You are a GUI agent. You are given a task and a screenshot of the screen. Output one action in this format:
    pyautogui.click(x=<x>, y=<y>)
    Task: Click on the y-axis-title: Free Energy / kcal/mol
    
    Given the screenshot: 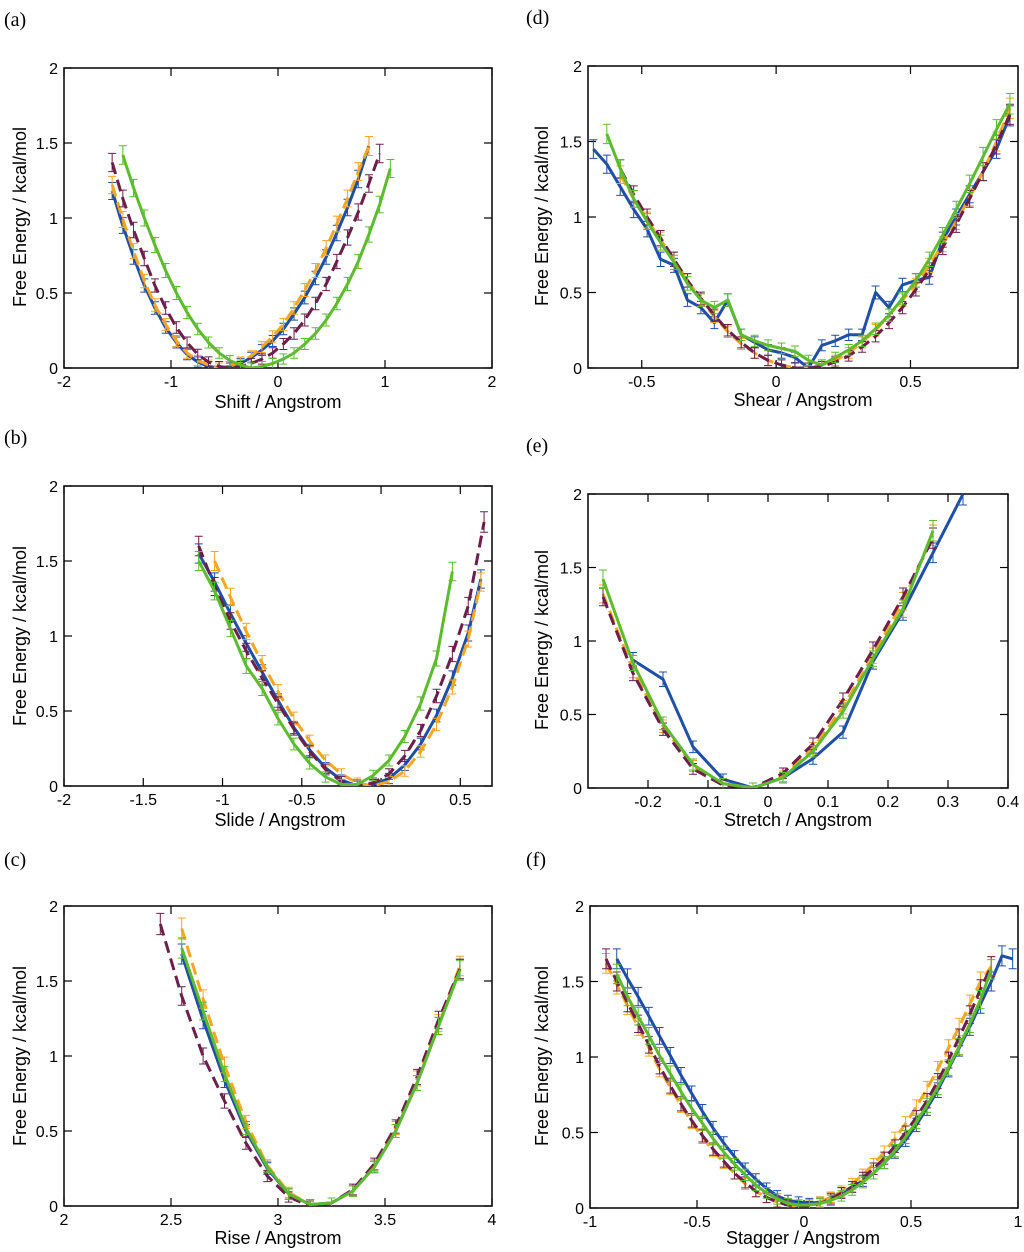 What is the action you would take?
    pyautogui.click(x=20, y=217)
    